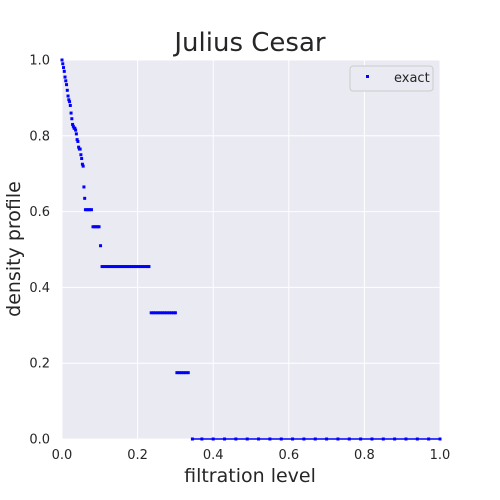 The width and height of the screenshot is (500, 500). I want to click on y-tick-label: 1.0, so click(39, 61).